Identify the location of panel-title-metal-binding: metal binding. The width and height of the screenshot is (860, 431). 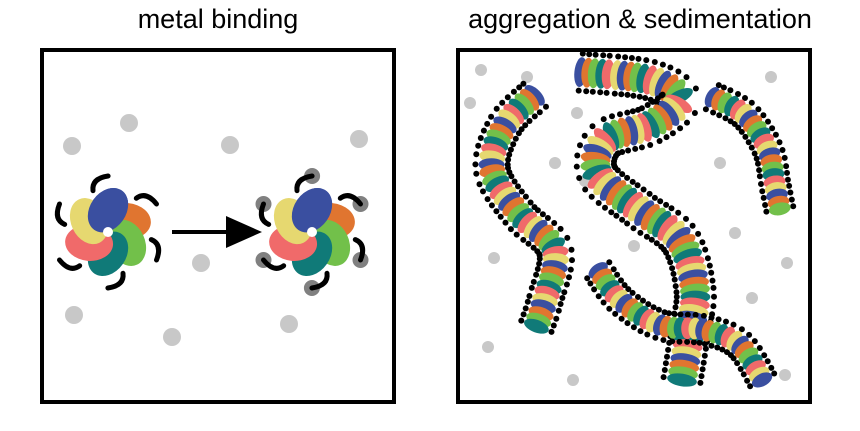
(218, 19).